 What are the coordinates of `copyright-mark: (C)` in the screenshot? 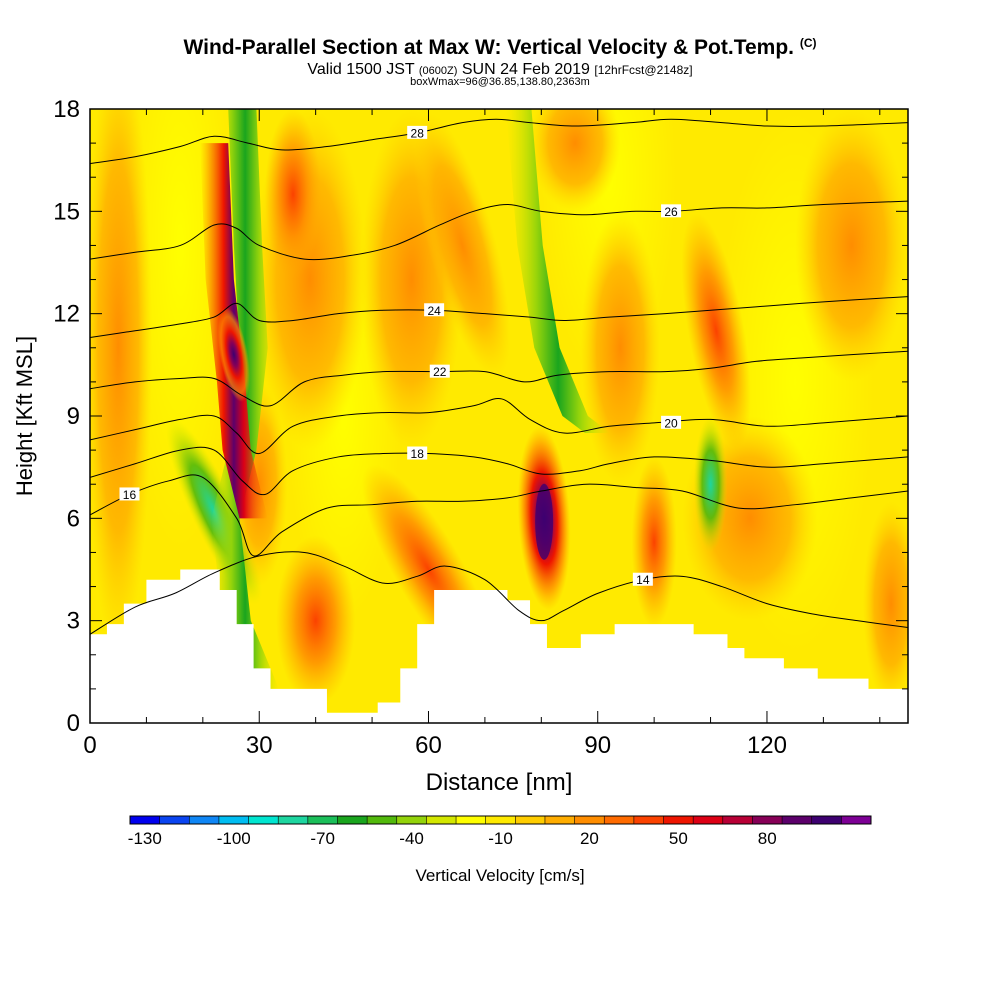 It's located at (808, 43).